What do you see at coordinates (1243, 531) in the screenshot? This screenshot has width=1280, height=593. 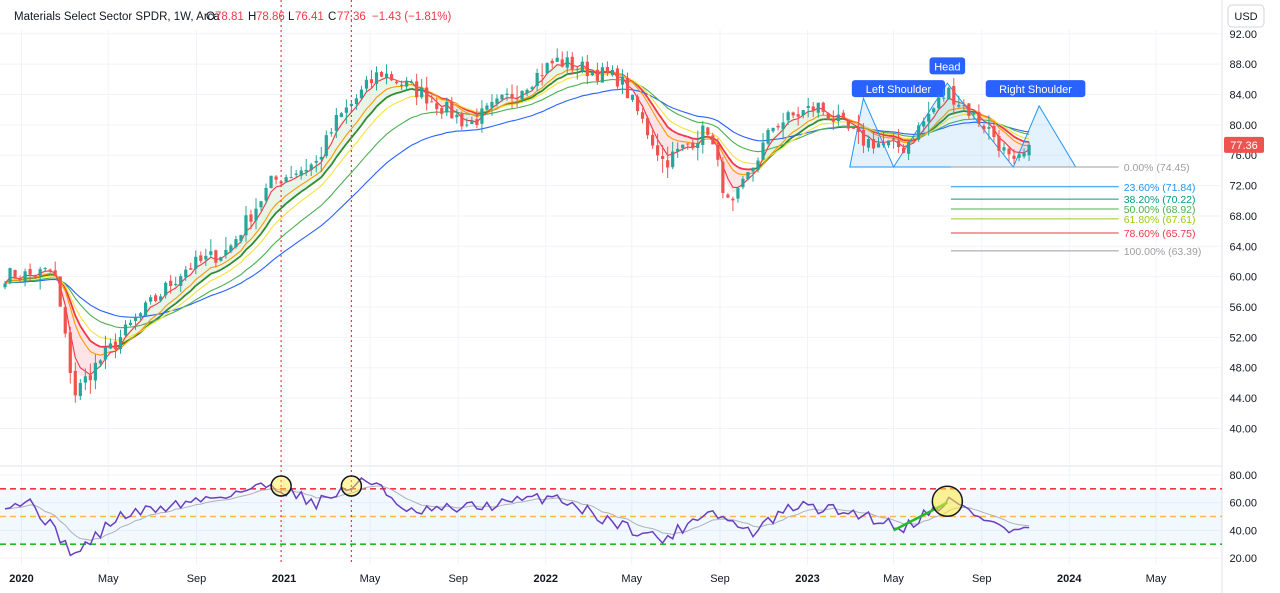 I see `rsi-tick-label: 40.00` at bounding box center [1243, 531].